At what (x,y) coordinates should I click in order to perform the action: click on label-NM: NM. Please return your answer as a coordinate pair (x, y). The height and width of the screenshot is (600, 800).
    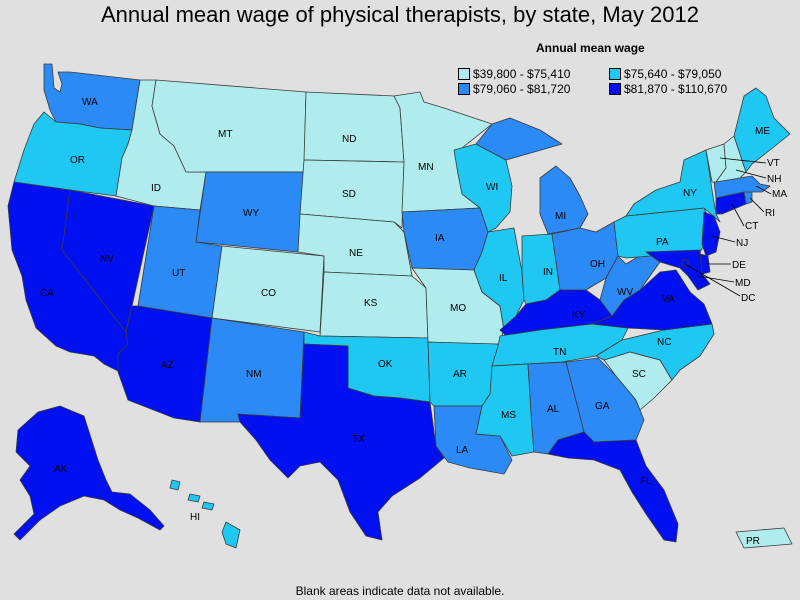
    Looking at the image, I should click on (254, 374).